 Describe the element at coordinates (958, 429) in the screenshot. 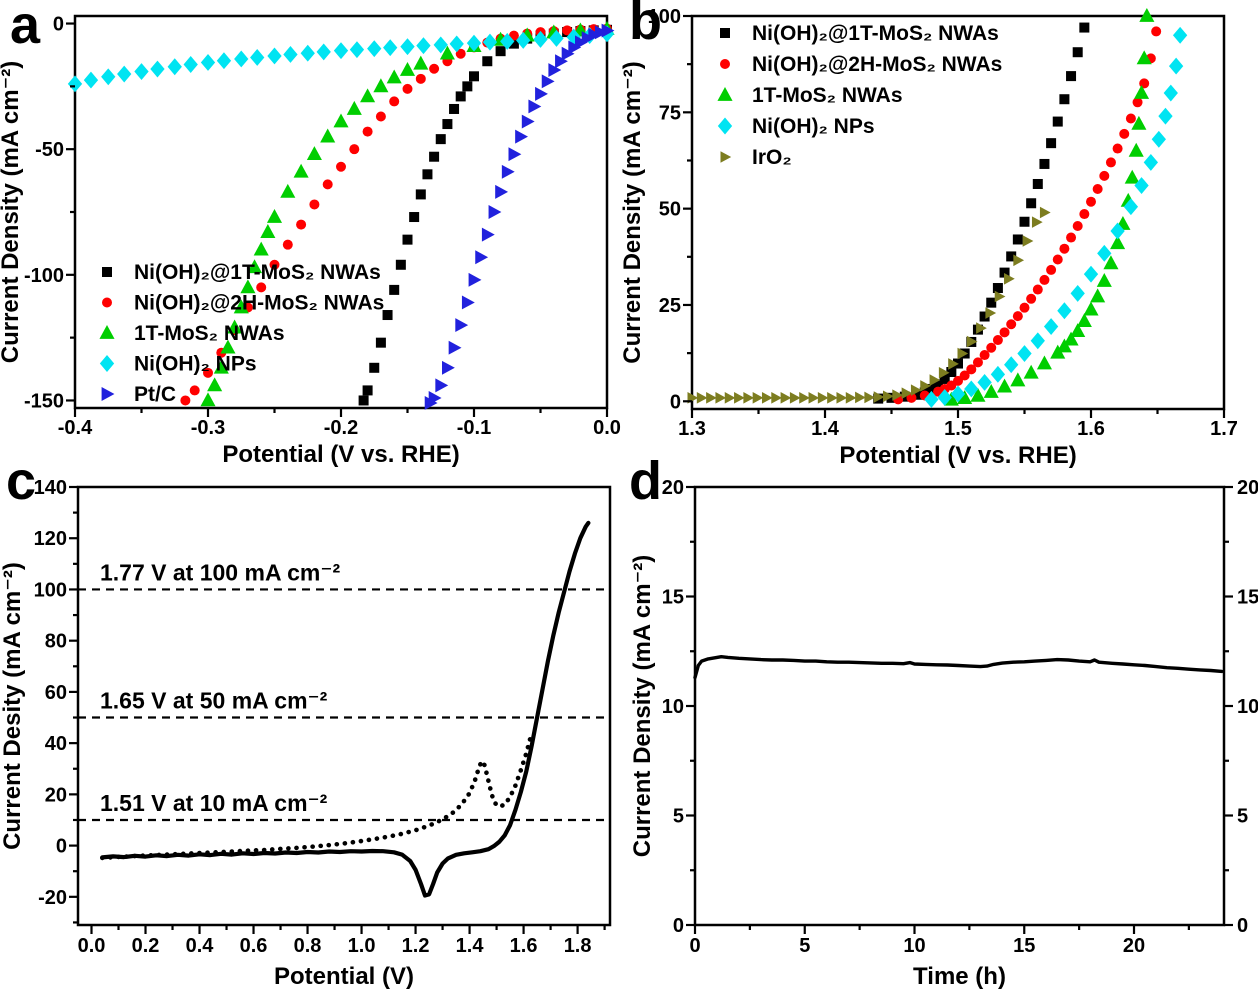

I see `x-tick-label: 1.5` at that location.